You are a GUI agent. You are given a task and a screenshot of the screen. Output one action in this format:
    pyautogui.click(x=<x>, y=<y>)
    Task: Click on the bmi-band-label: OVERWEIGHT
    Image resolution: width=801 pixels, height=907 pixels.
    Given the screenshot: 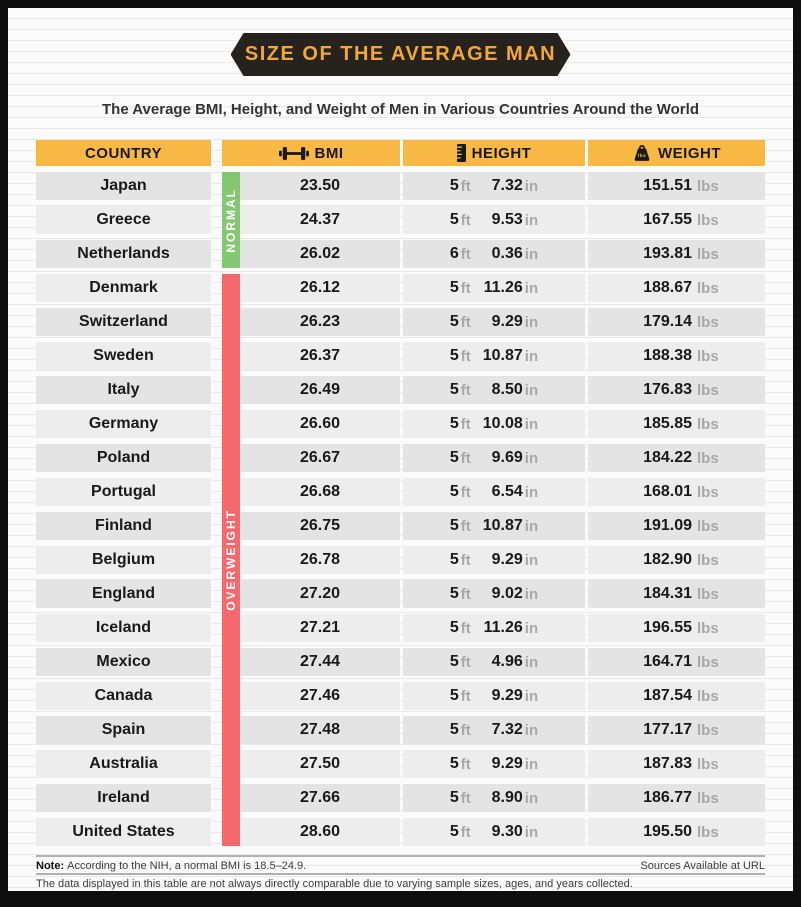 What is the action you would take?
    pyautogui.click(x=231, y=560)
    